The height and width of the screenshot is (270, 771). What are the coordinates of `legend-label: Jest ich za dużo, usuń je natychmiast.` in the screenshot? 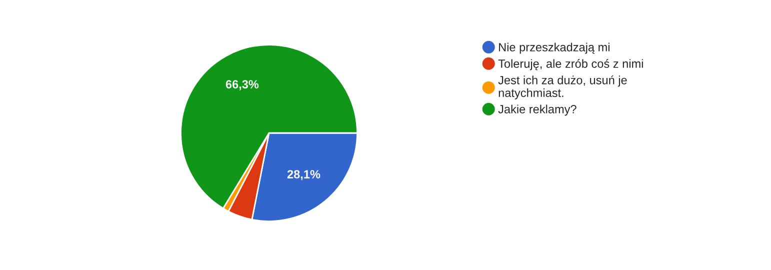 It's located at (562, 88).